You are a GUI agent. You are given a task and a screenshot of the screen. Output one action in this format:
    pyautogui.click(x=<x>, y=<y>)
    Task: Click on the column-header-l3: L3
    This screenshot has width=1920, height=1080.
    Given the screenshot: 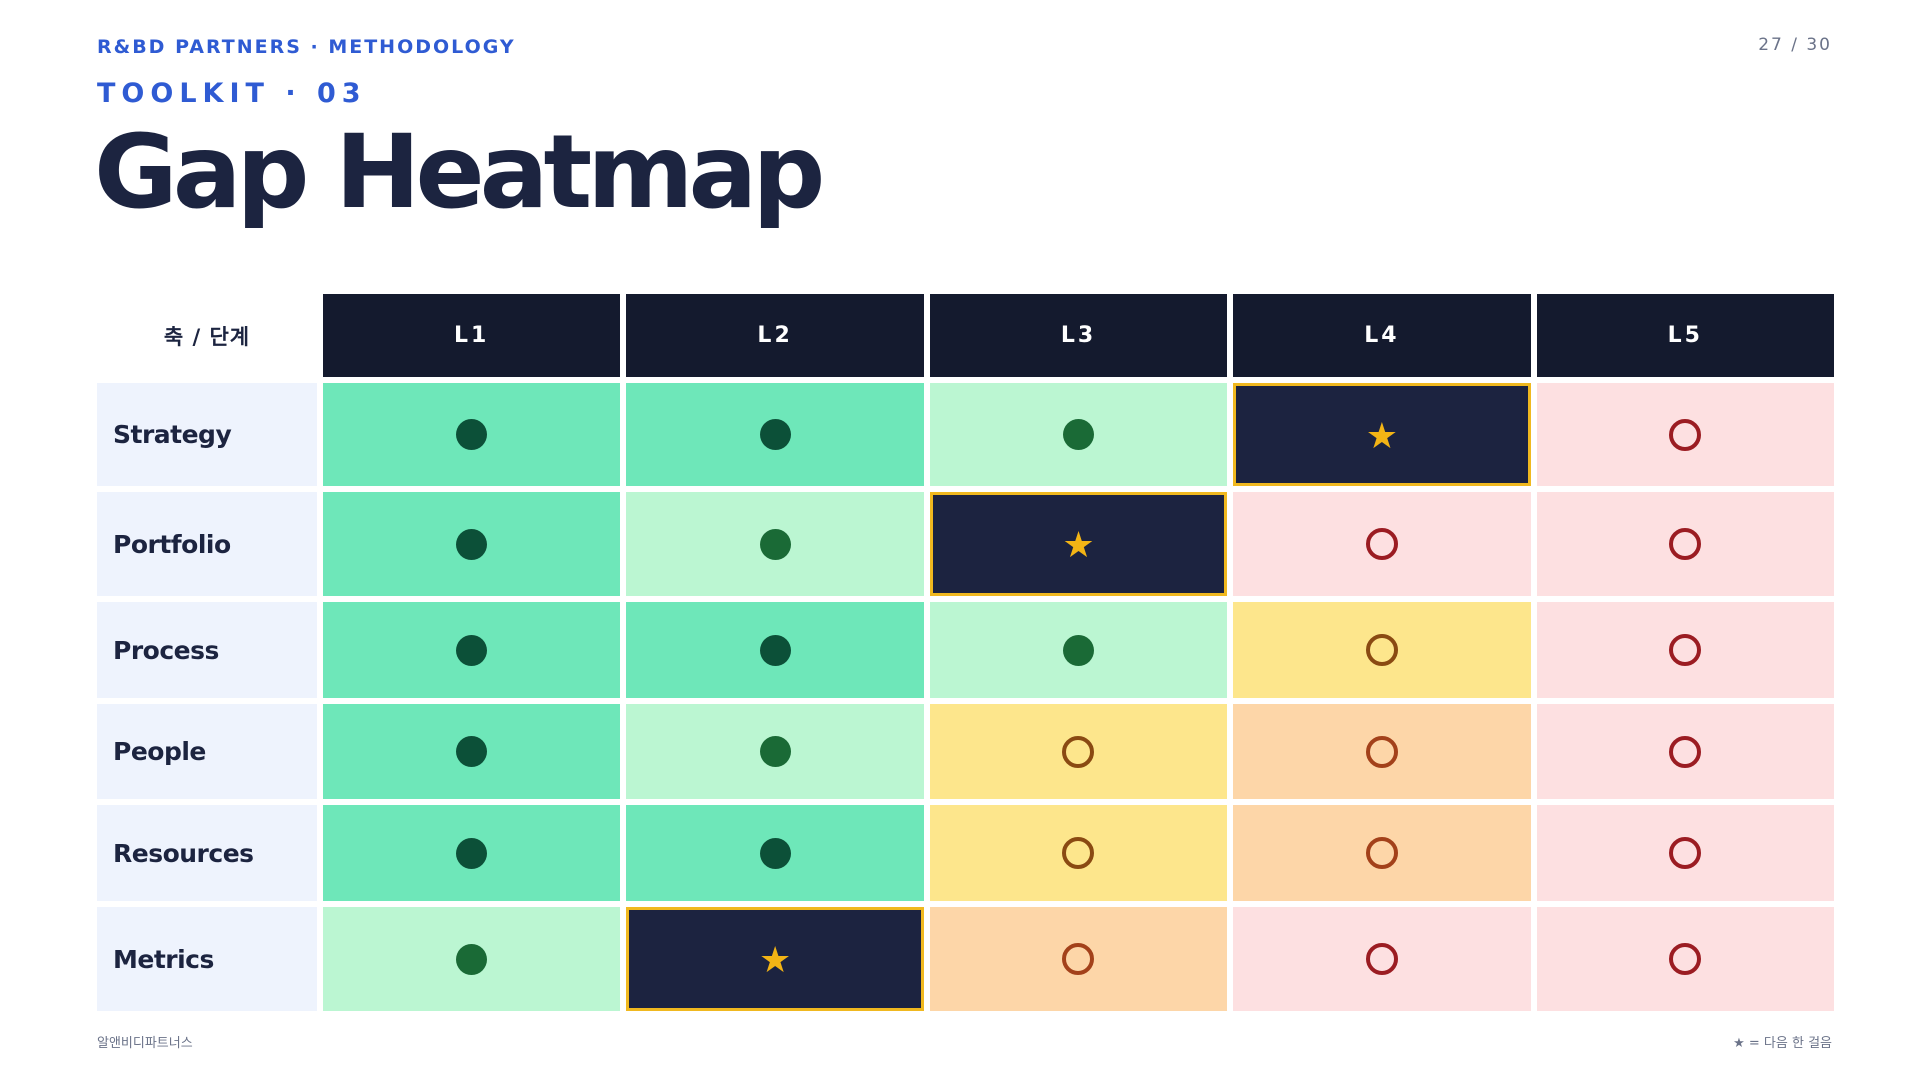 What is the action you would take?
    pyautogui.click(x=1078, y=335)
    